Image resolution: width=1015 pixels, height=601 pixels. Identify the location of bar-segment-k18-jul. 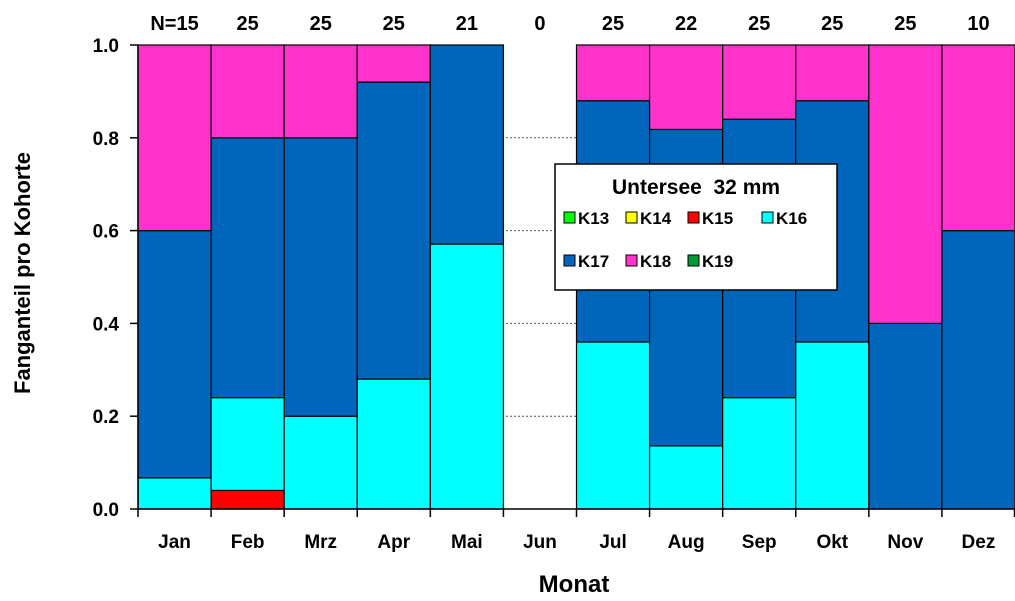
(613, 73).